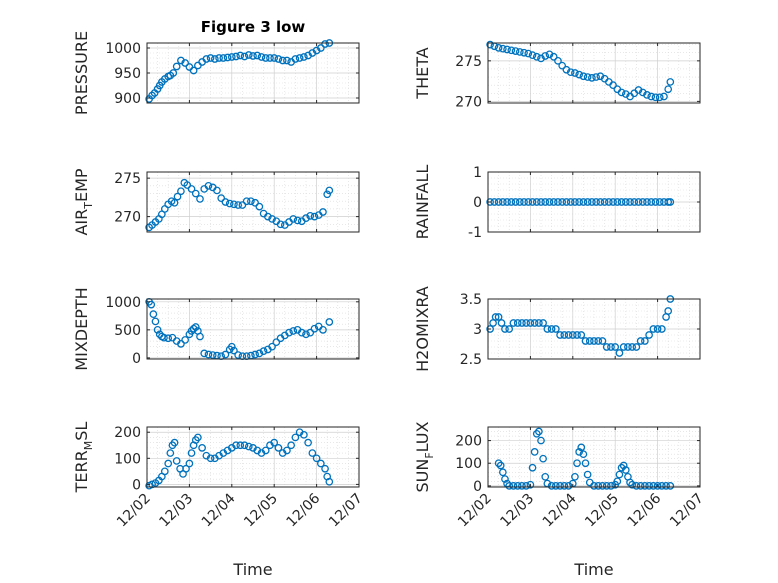 This screenshot has width=778, height=583. I want to click on chart-air_temp: 270 275 AIRTEMP, so click(216, 202).